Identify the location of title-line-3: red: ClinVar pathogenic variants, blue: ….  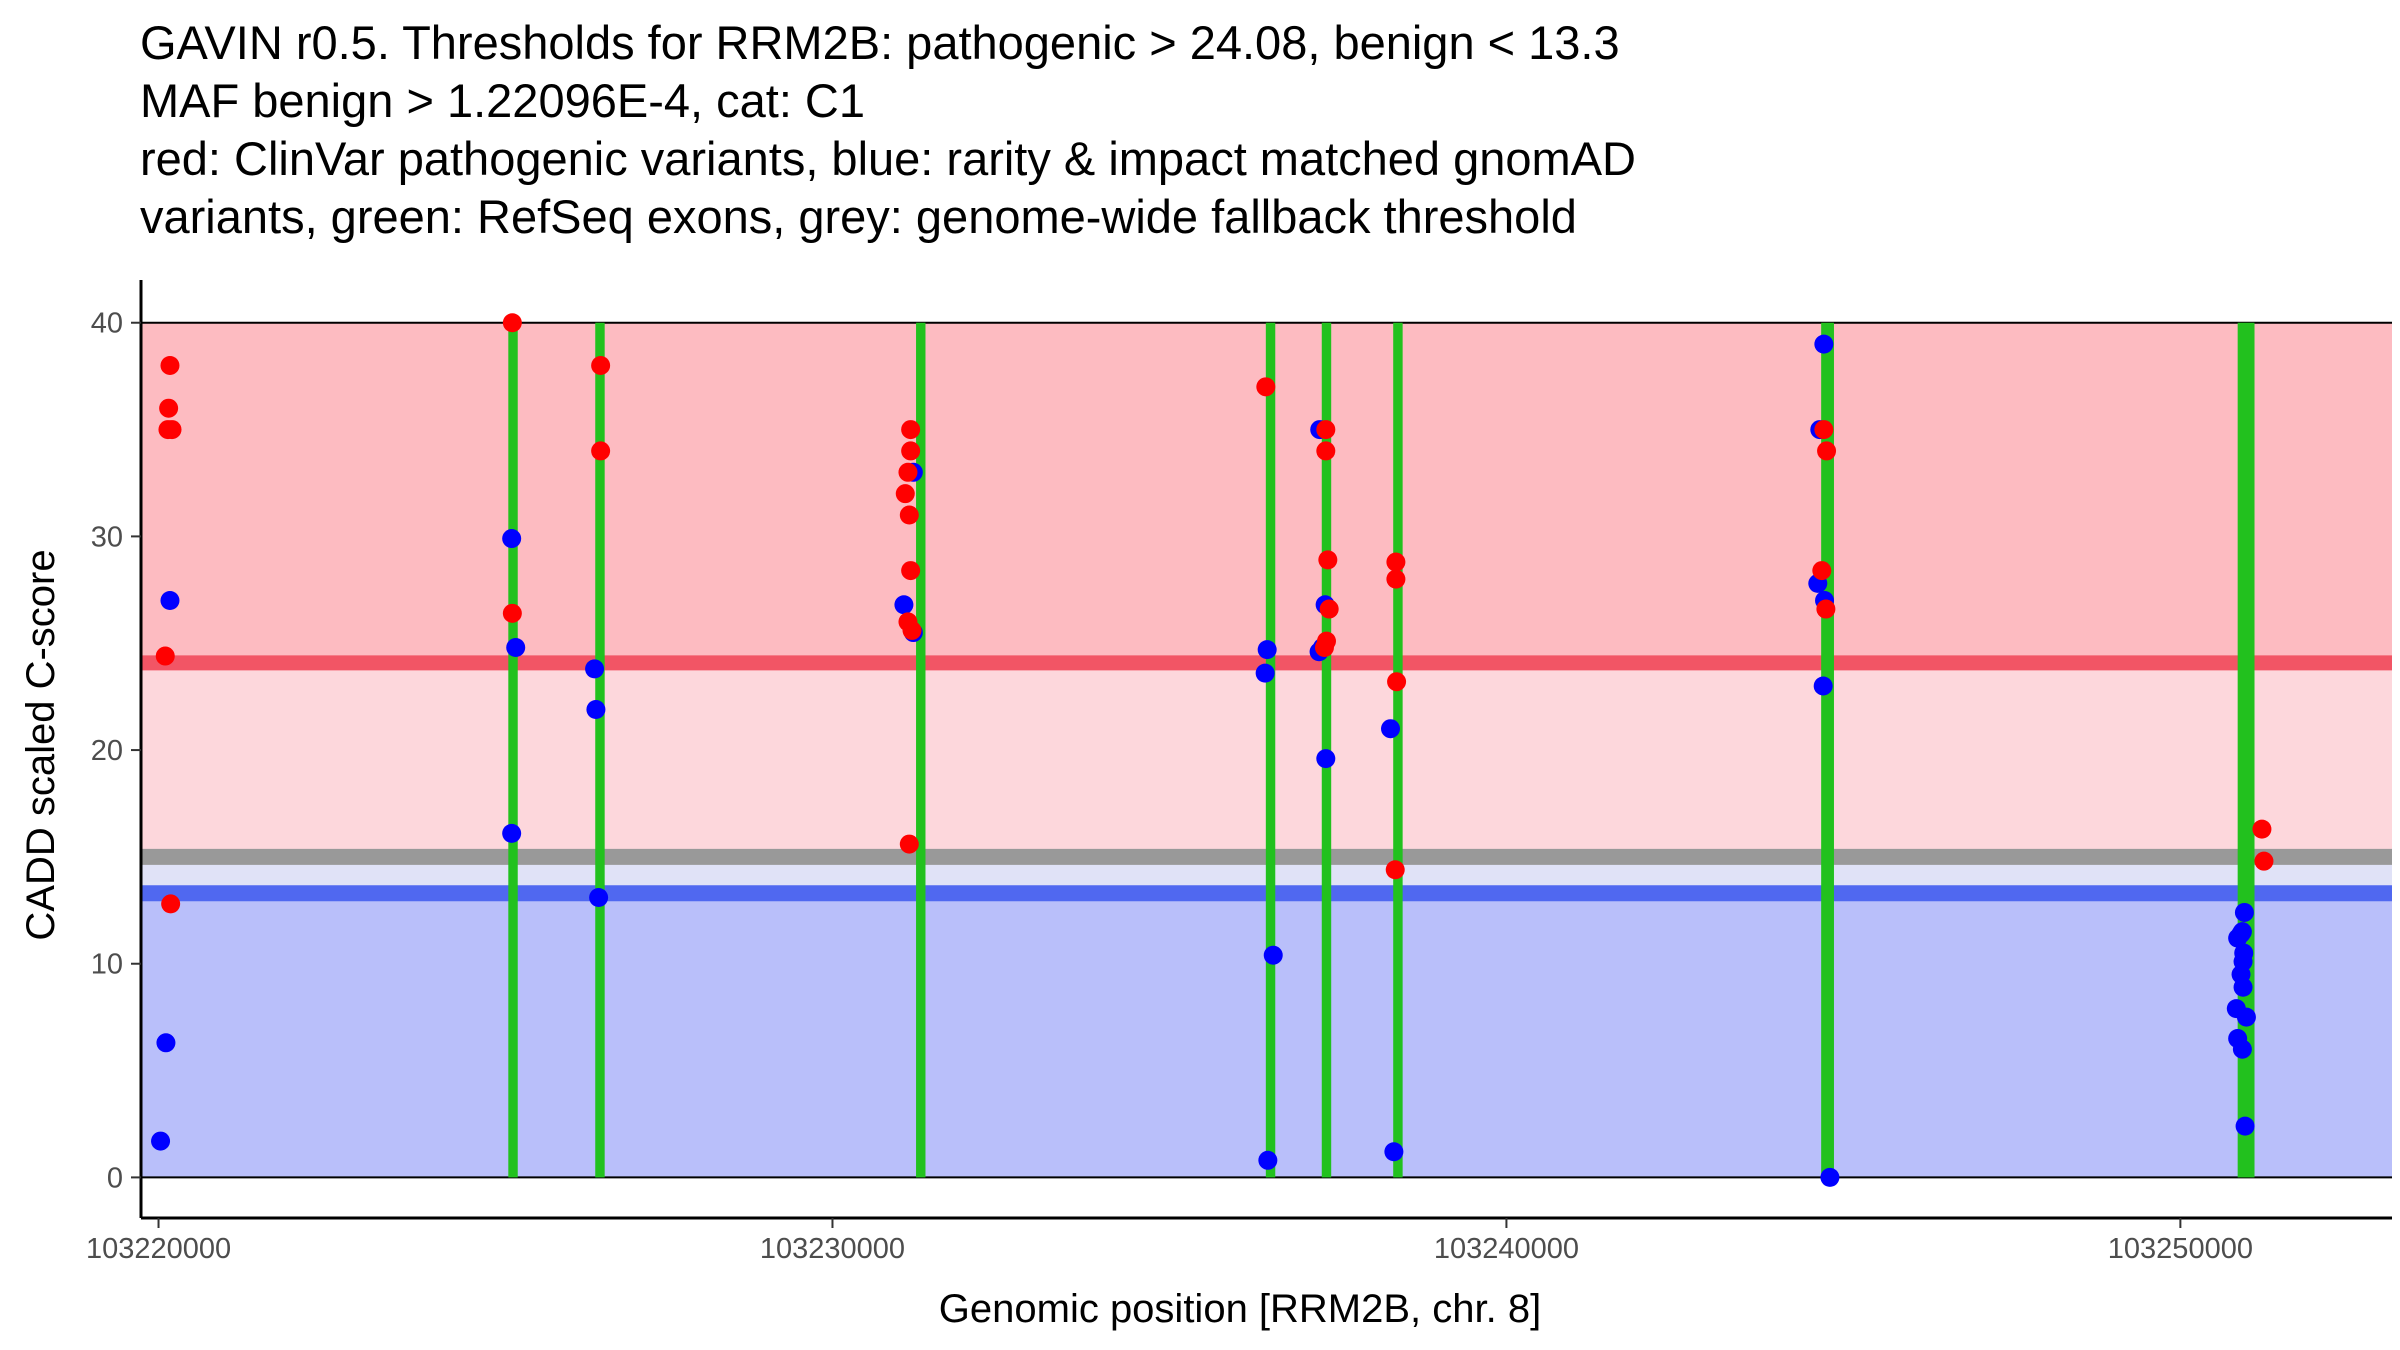
(888, 158).